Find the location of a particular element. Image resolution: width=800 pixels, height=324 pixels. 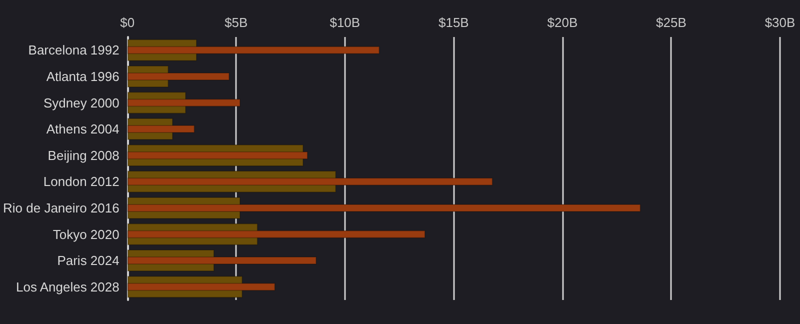

y-tick-label: Paris 2024 is located at coordinates (88, 260).